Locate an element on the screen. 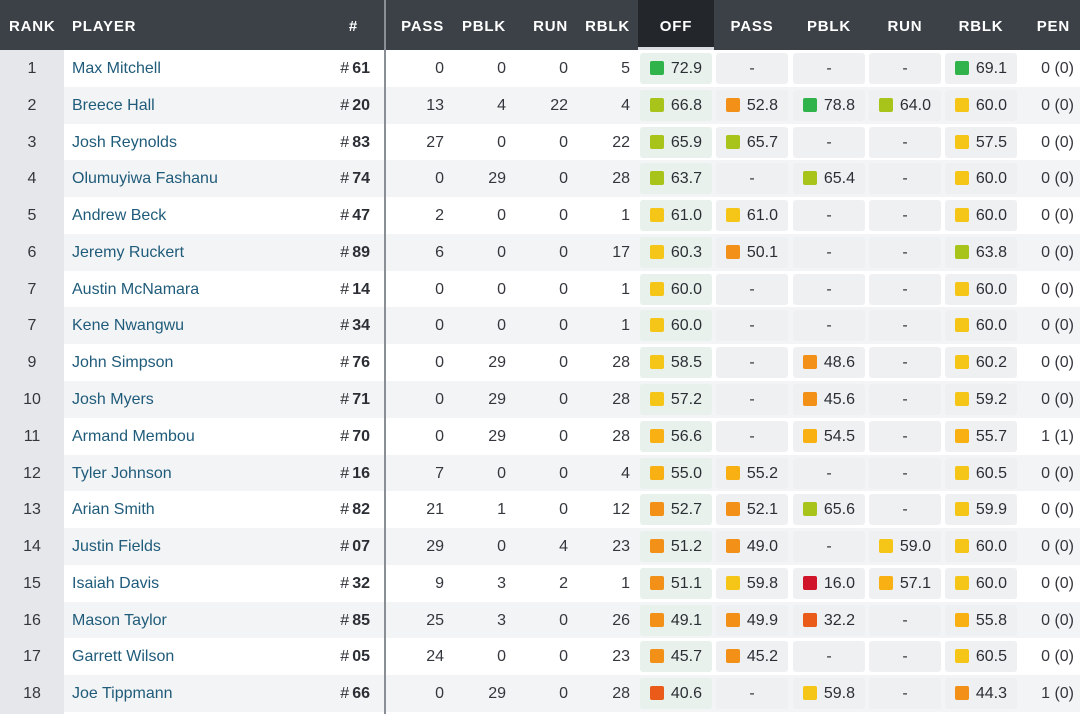 The width and height of the screenshot is (1080, 714). grade-off-cell: 51.1 is located at coordinates (676, 583).